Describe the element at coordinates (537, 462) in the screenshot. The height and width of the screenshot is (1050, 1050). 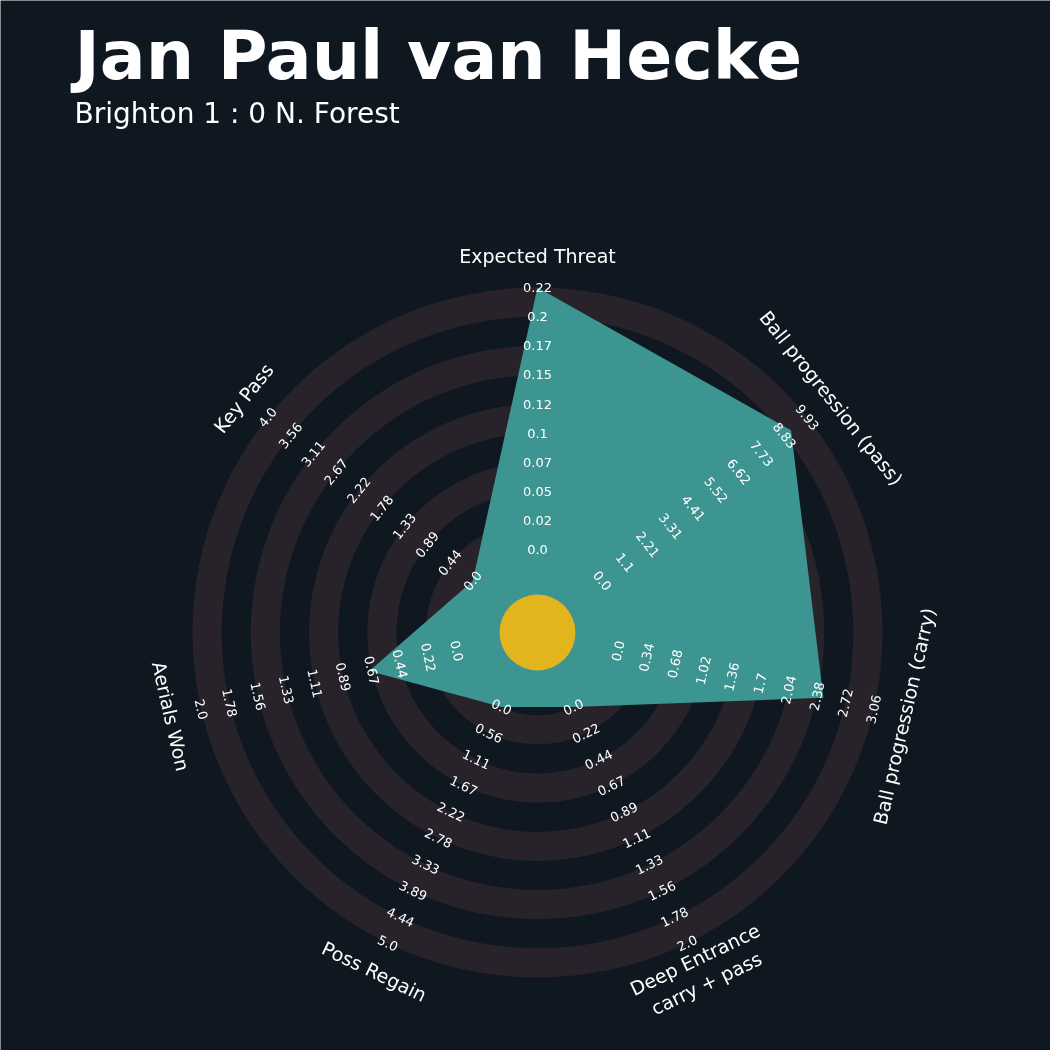
I see `text: 0.07` at that location.